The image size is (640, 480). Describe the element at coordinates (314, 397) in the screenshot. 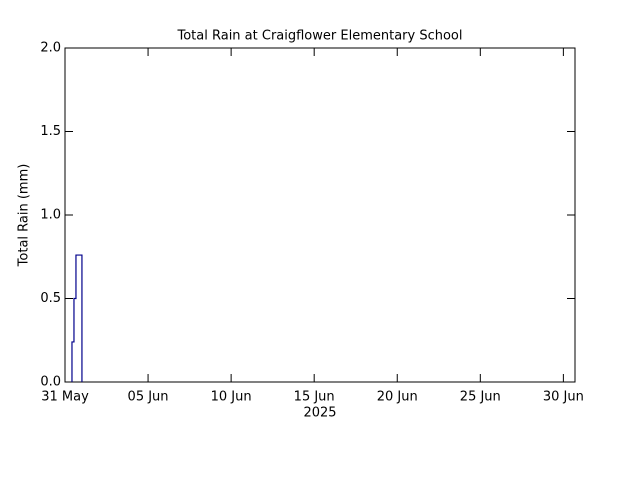

I see `x-tick-label: 15 Jun` at that location.